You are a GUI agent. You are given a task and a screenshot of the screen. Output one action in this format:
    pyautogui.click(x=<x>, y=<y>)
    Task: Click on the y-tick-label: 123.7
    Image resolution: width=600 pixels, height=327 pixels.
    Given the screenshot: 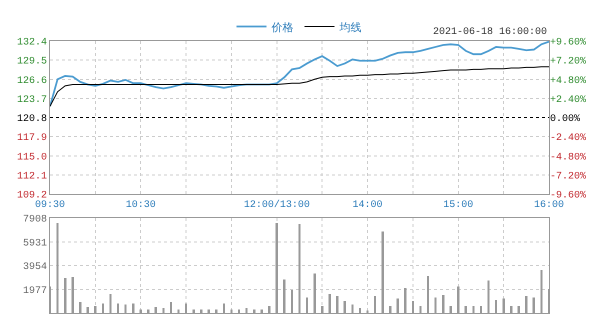 What is the action you would take?
    pyautogui.click(x=31, y=100)
    